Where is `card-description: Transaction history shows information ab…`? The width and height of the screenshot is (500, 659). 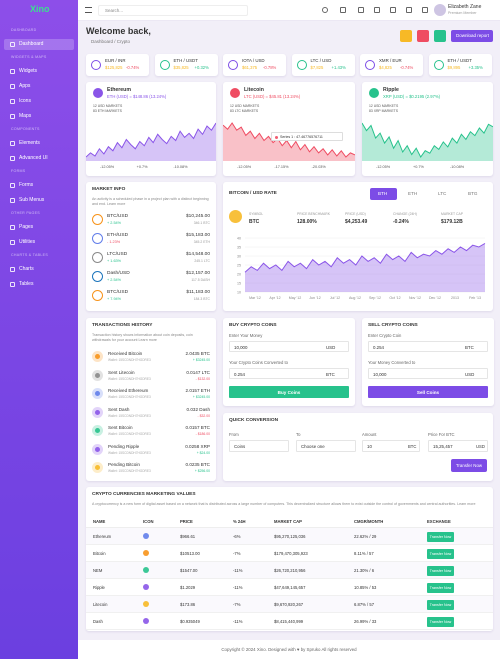 card-description: Transaction history shows information ab… is located at coordinates (142, 337).